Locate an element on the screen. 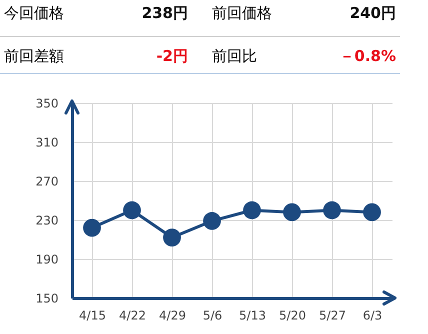  x-tick-label: 5/6 is located at coordinates (212, 315).